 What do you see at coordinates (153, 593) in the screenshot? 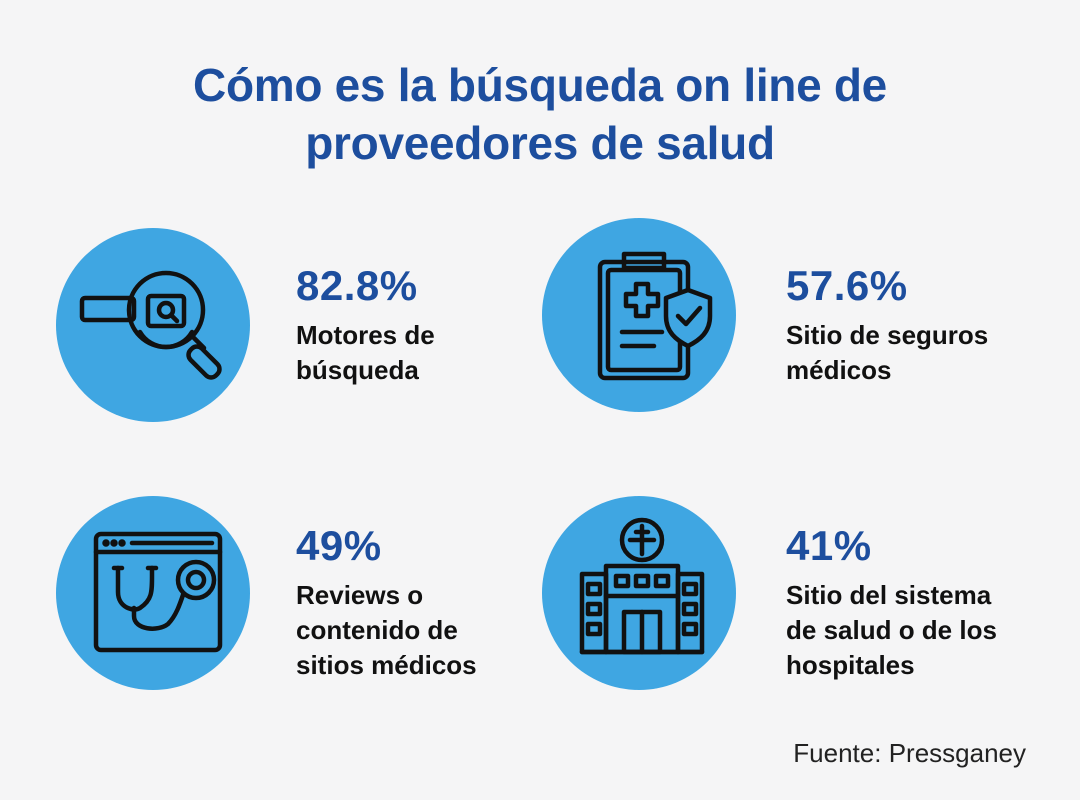
I see `browser-stethoscope-icon` at bounding box center [153, 593].